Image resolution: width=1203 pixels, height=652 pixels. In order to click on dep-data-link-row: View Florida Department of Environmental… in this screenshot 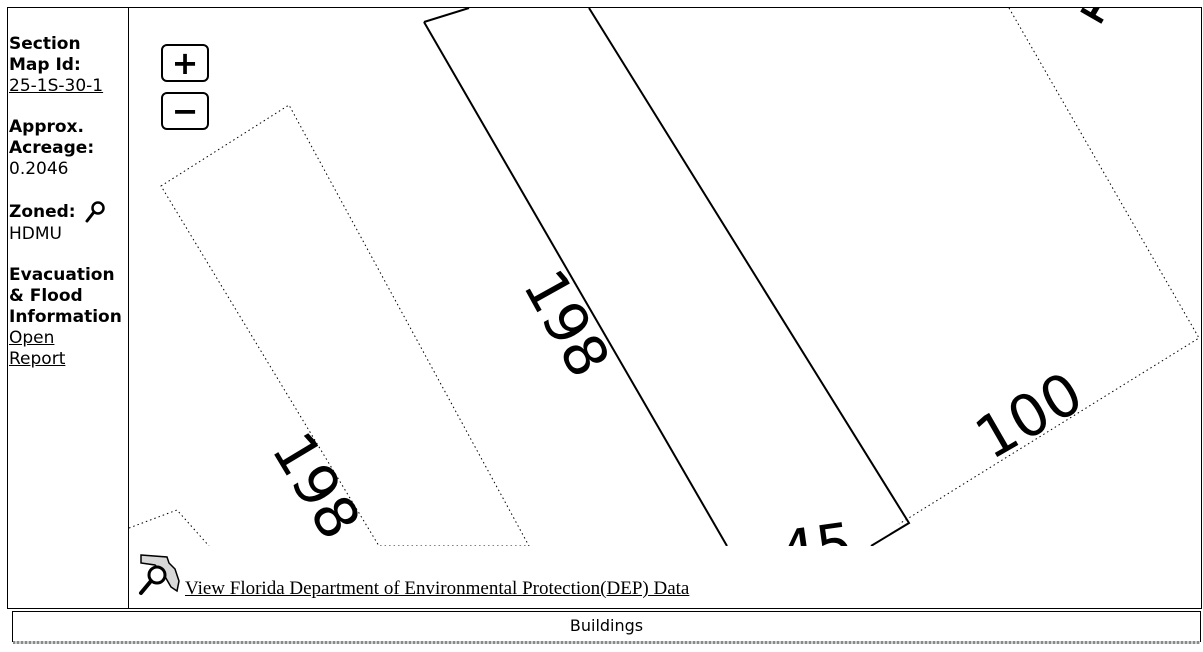, I will do `click(413, 575)`.